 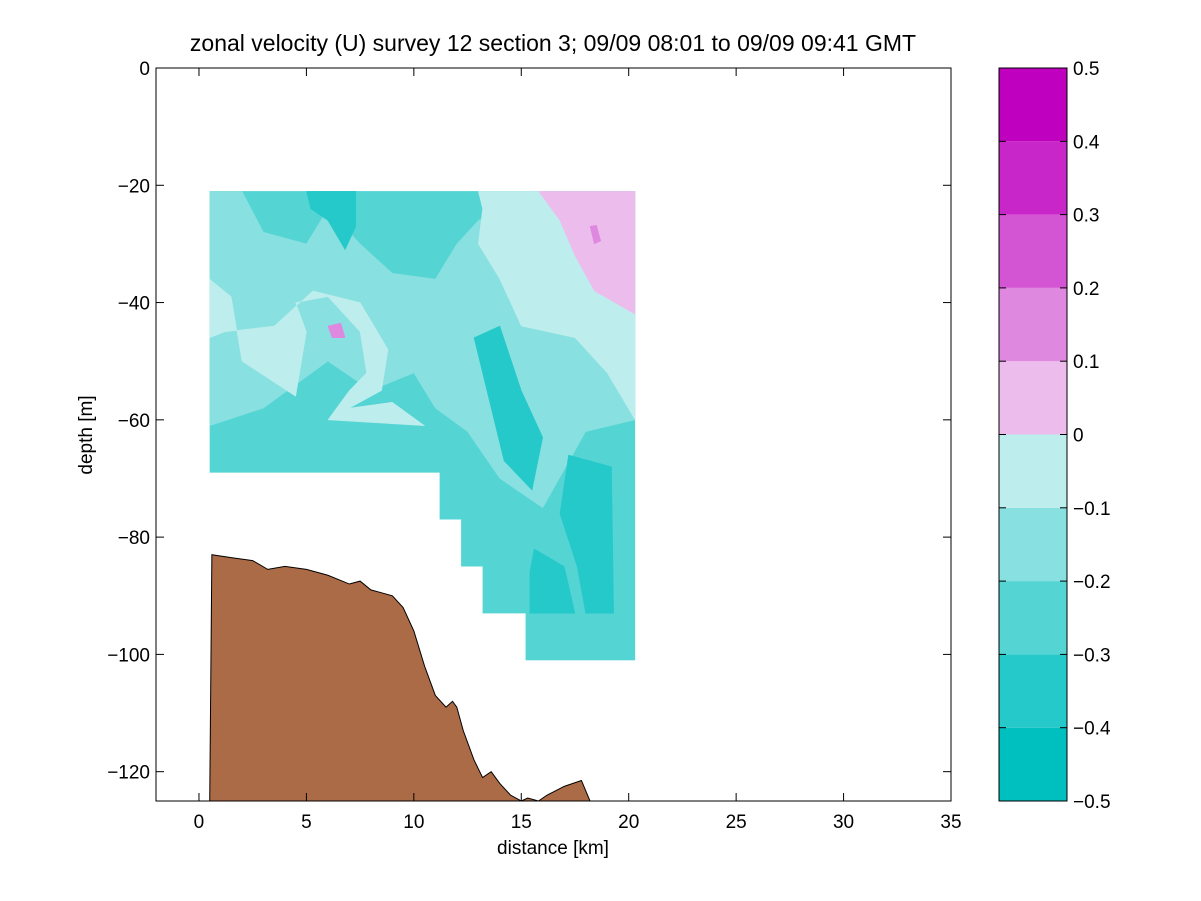 I want to click on x-tick-label: 10, so click(x=413, y=822).